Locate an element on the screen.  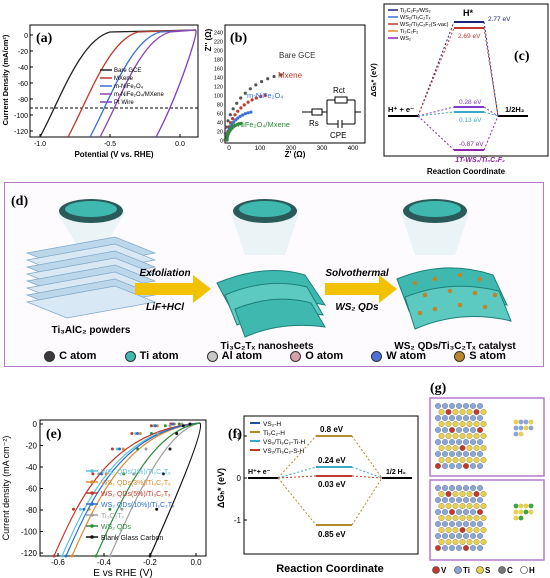
panel-e-xlabel: E vs RHE (V) is located at coordinates (122, 573).